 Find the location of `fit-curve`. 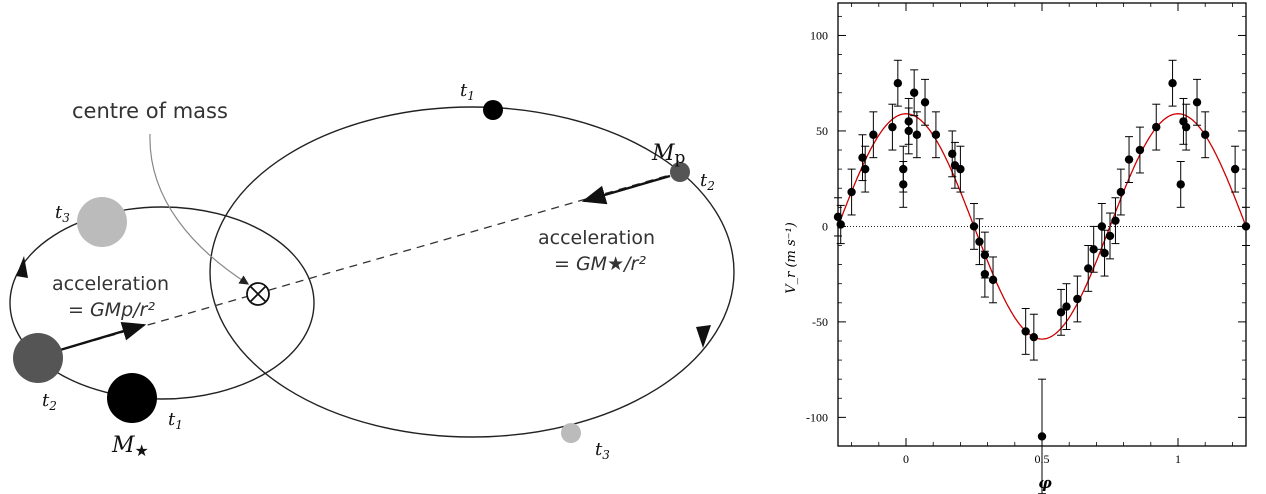

fit-curve is located at coordinates (1042, 226).